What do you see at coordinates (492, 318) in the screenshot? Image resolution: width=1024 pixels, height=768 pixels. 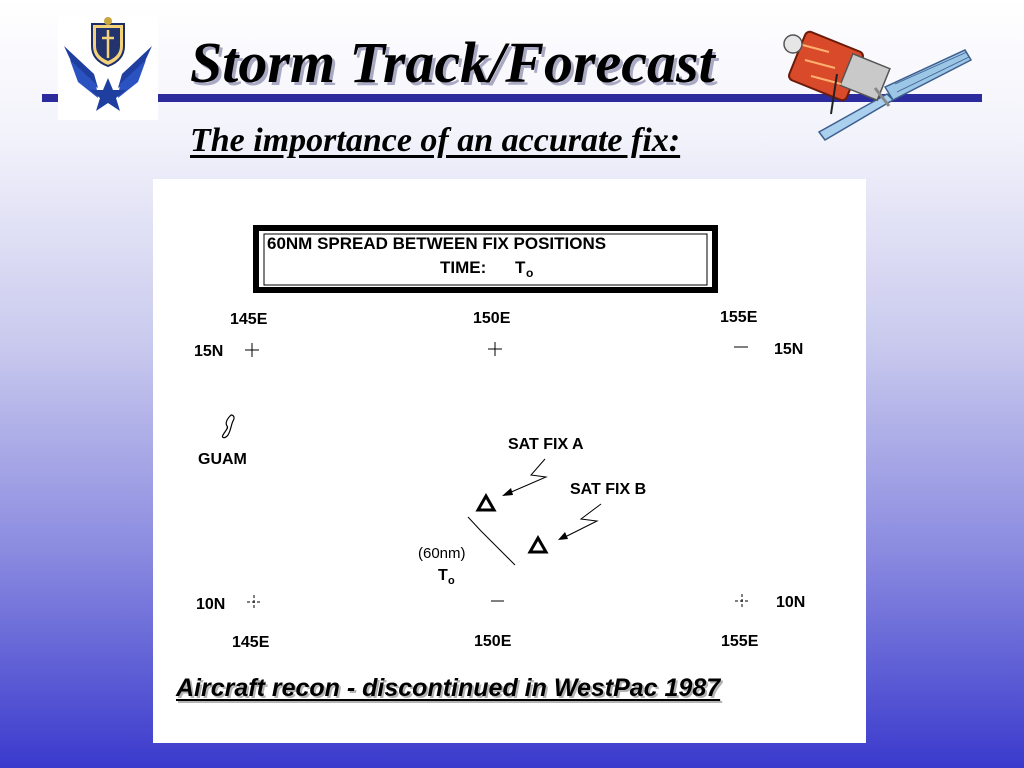 I see `lon-label-150e-top: 150E` at bounding box center [492, 318].